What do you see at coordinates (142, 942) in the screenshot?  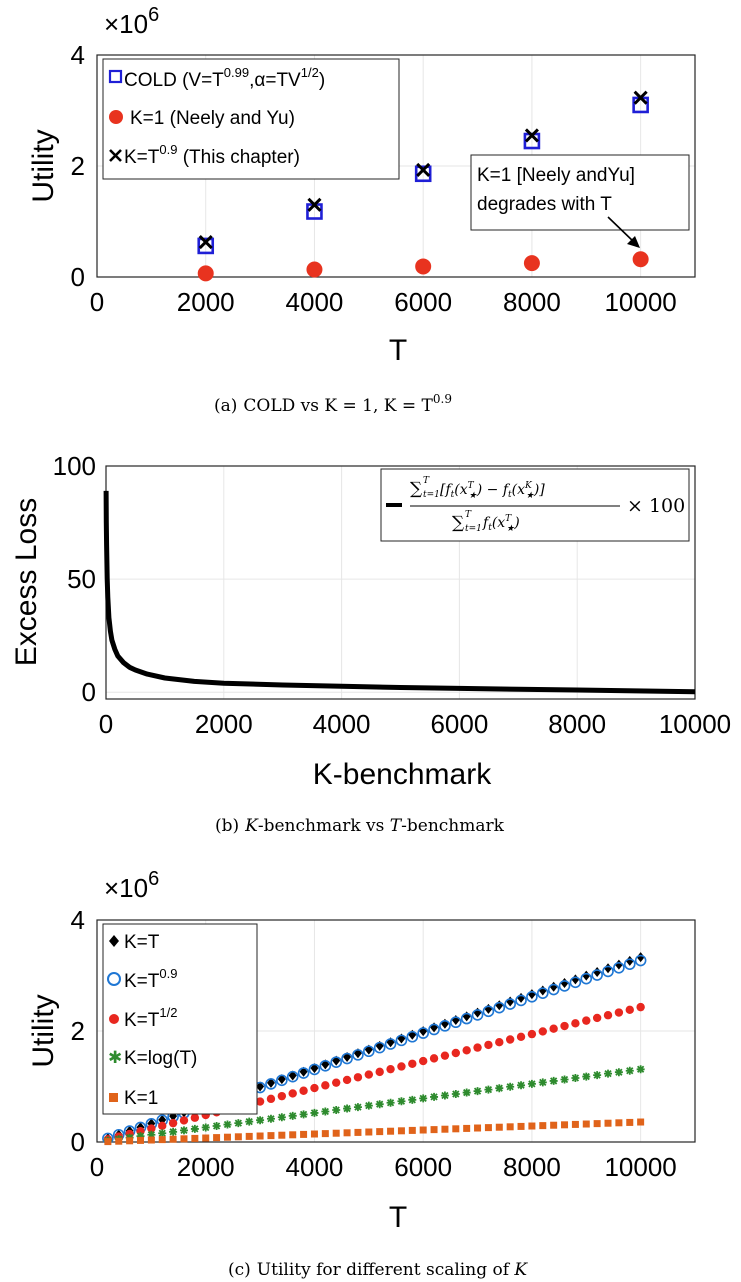 I see `legend-entry-kt: K=T` at bounding box center [142, 942].